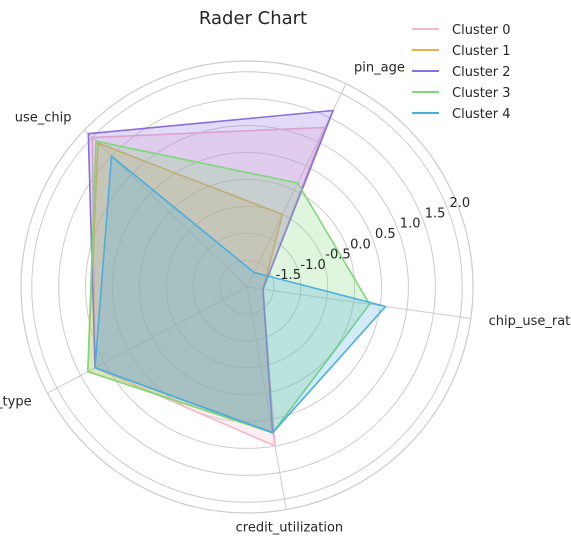 Image resolution: width=571 pixels, height=549 pixels. Describe the element at coordinates (43, 118) in the screenshot. I see `axis-label-use_chip: use_chip` at that location.